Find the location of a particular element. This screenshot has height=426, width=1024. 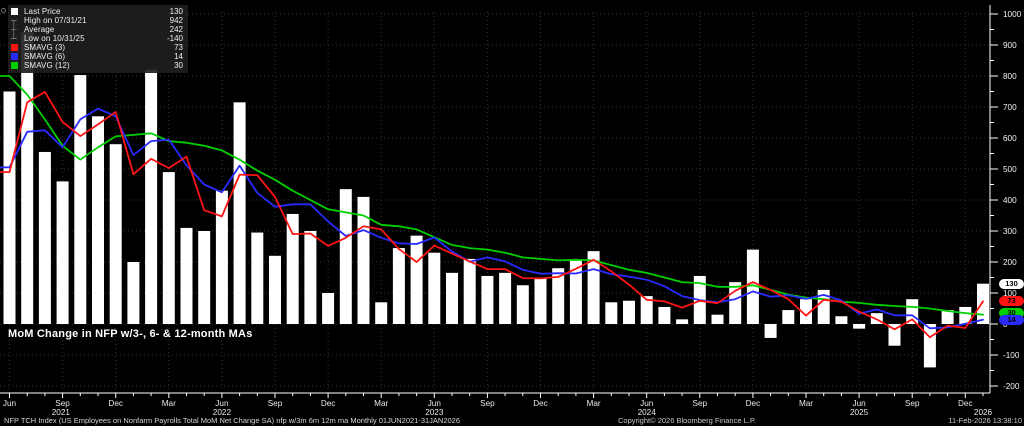

legend-value: -140 is located at coordinates (174, 38).